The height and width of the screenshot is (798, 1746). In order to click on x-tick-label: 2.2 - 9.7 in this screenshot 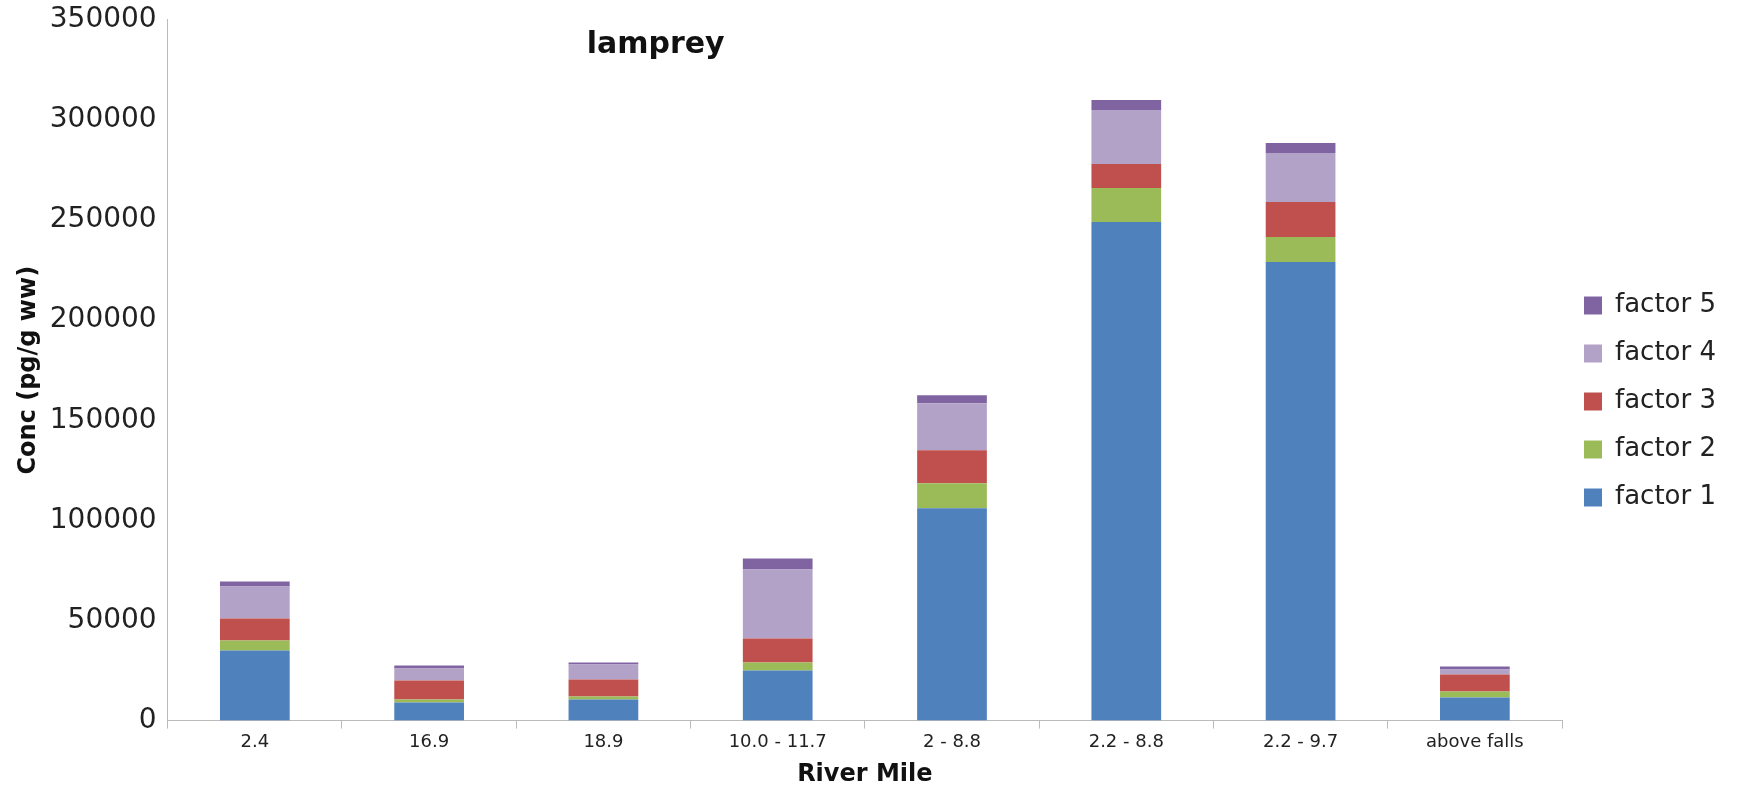, I will do `click(1300, 741)`.